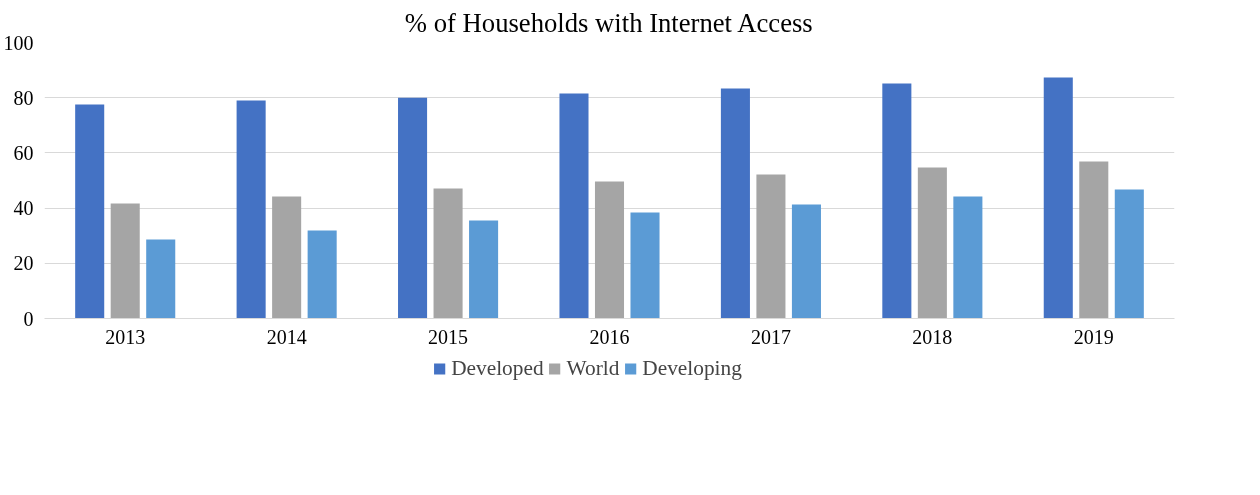 Image resolution: width=1260 pixels, height=495 pixels. Describe the element at coordinates (448, 336) in the screenshot. I see `x-tick-label: 2015` at that location.